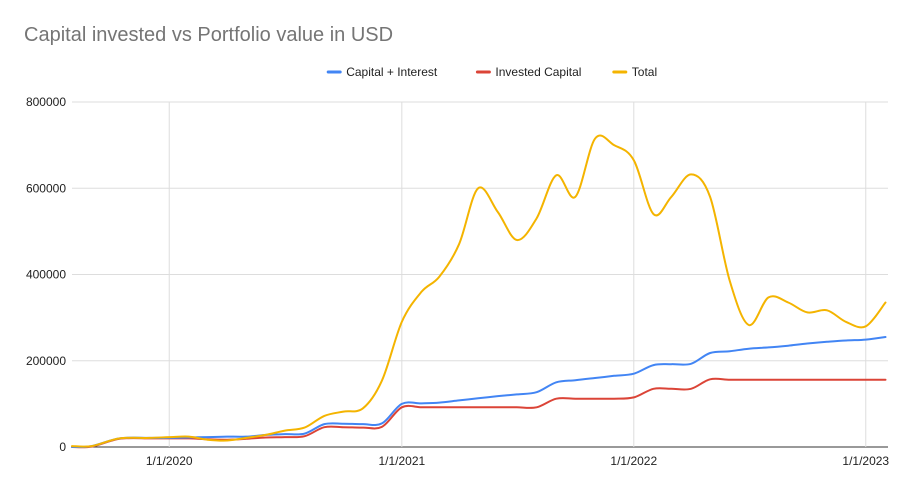 The width and height of the screenshot is (913, 492). Describe the element at coordinates (46, 188) in the screenshot. I see `y-tick-label: 600000` at that location.